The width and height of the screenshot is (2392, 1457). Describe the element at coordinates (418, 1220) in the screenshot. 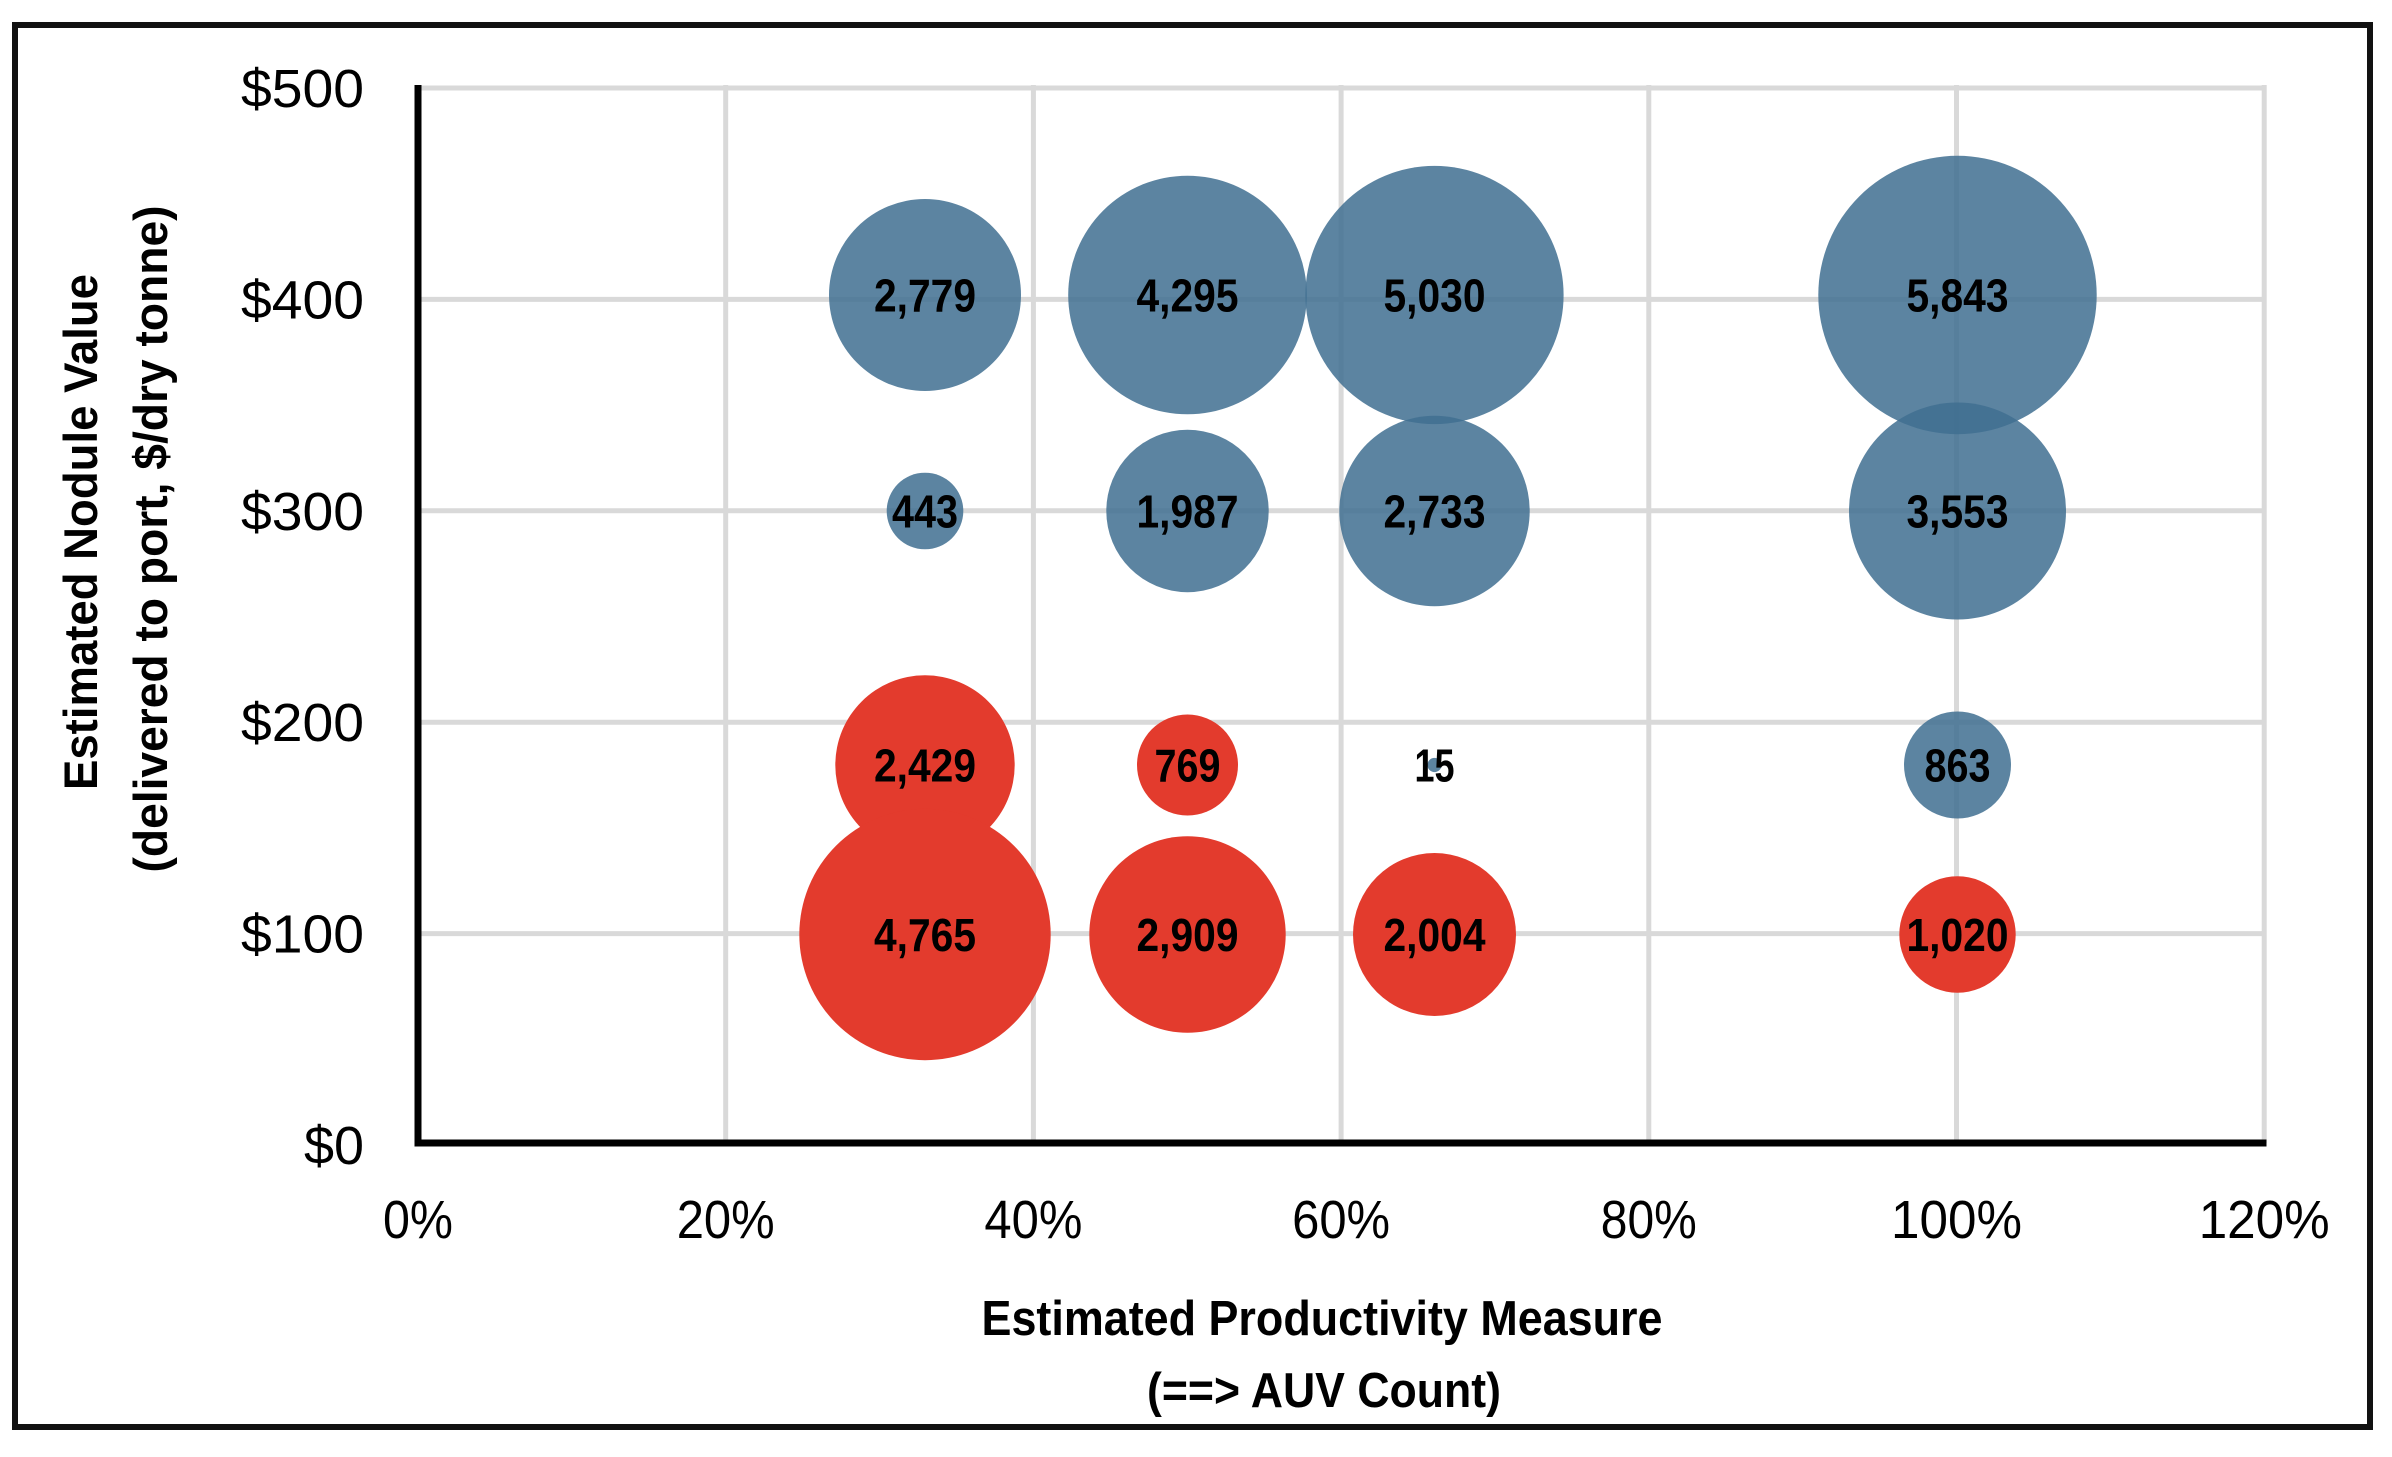

I see `svg-text: 0%` at that location.